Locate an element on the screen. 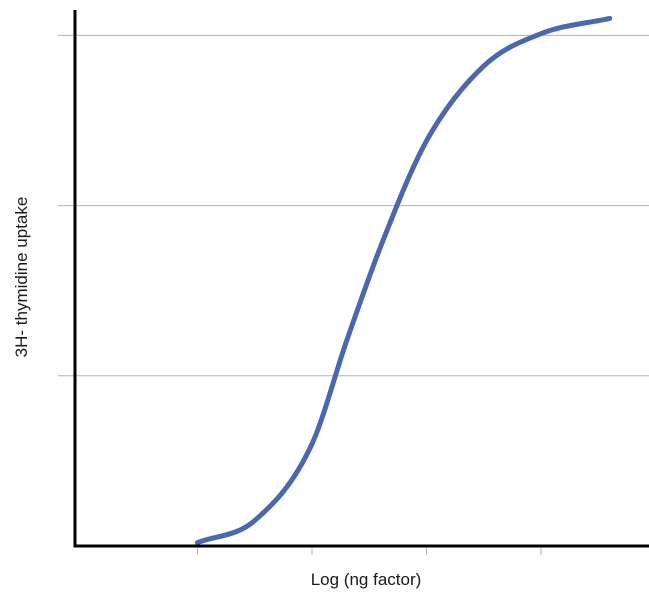 The image size is (649, 601). y-axis-title: 3H- thymidine uptake is located at coordinates (21, 277).